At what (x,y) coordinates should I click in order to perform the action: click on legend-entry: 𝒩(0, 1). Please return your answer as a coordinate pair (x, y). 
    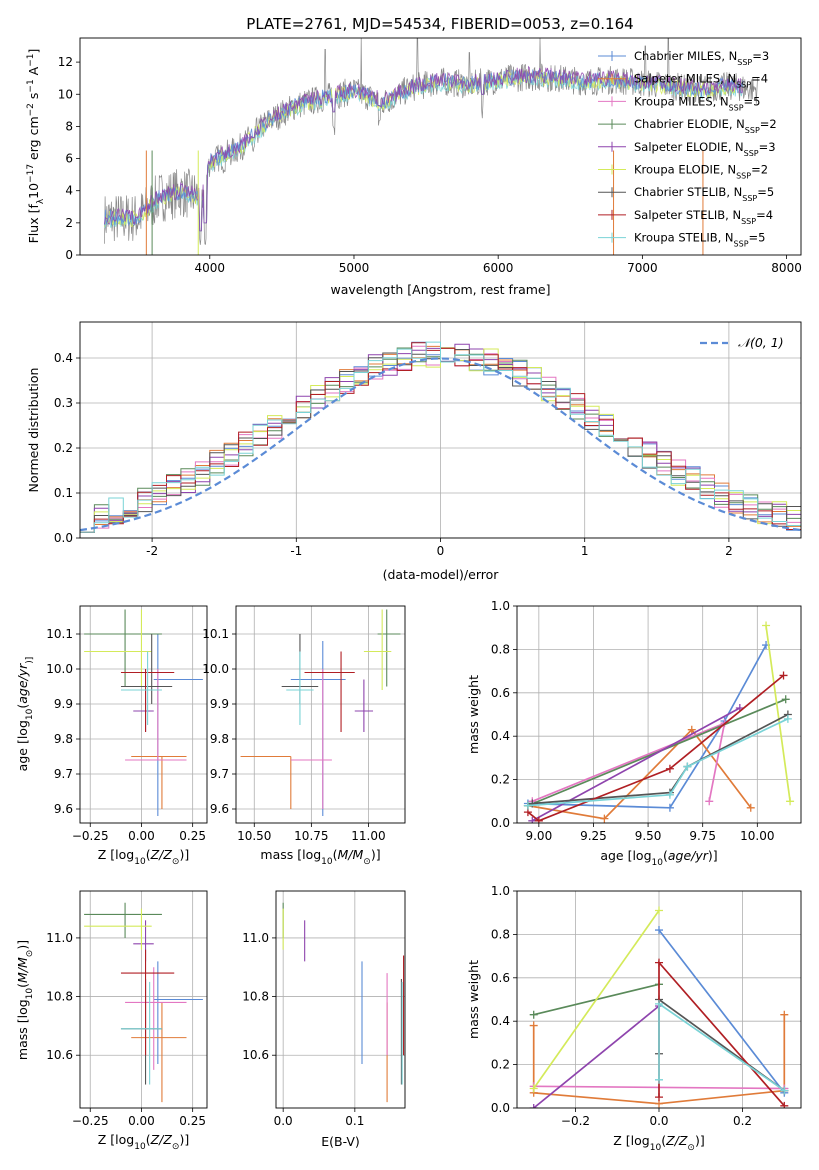
    Looking at the image, I should click on (761, 342).